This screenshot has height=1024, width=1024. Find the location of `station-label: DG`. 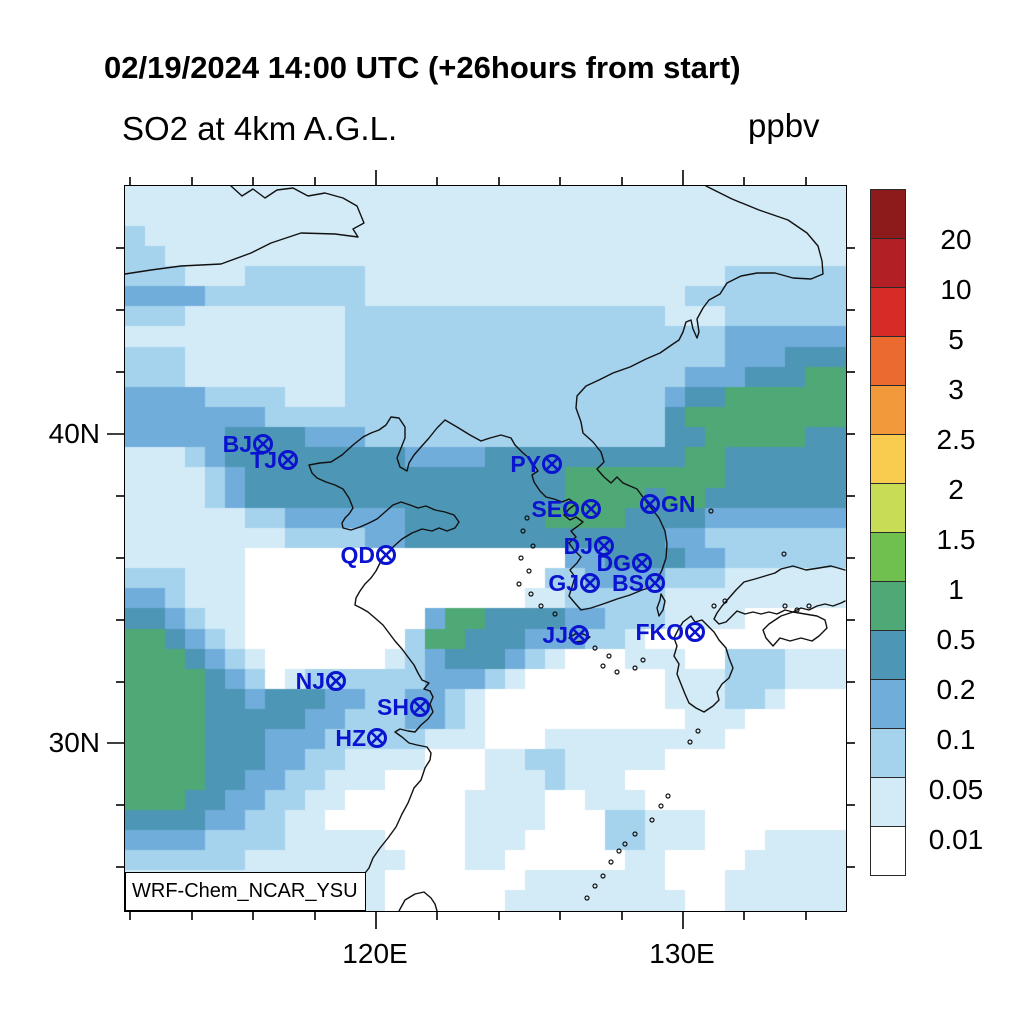

station-label: DG is located at coordinates (614, 563).